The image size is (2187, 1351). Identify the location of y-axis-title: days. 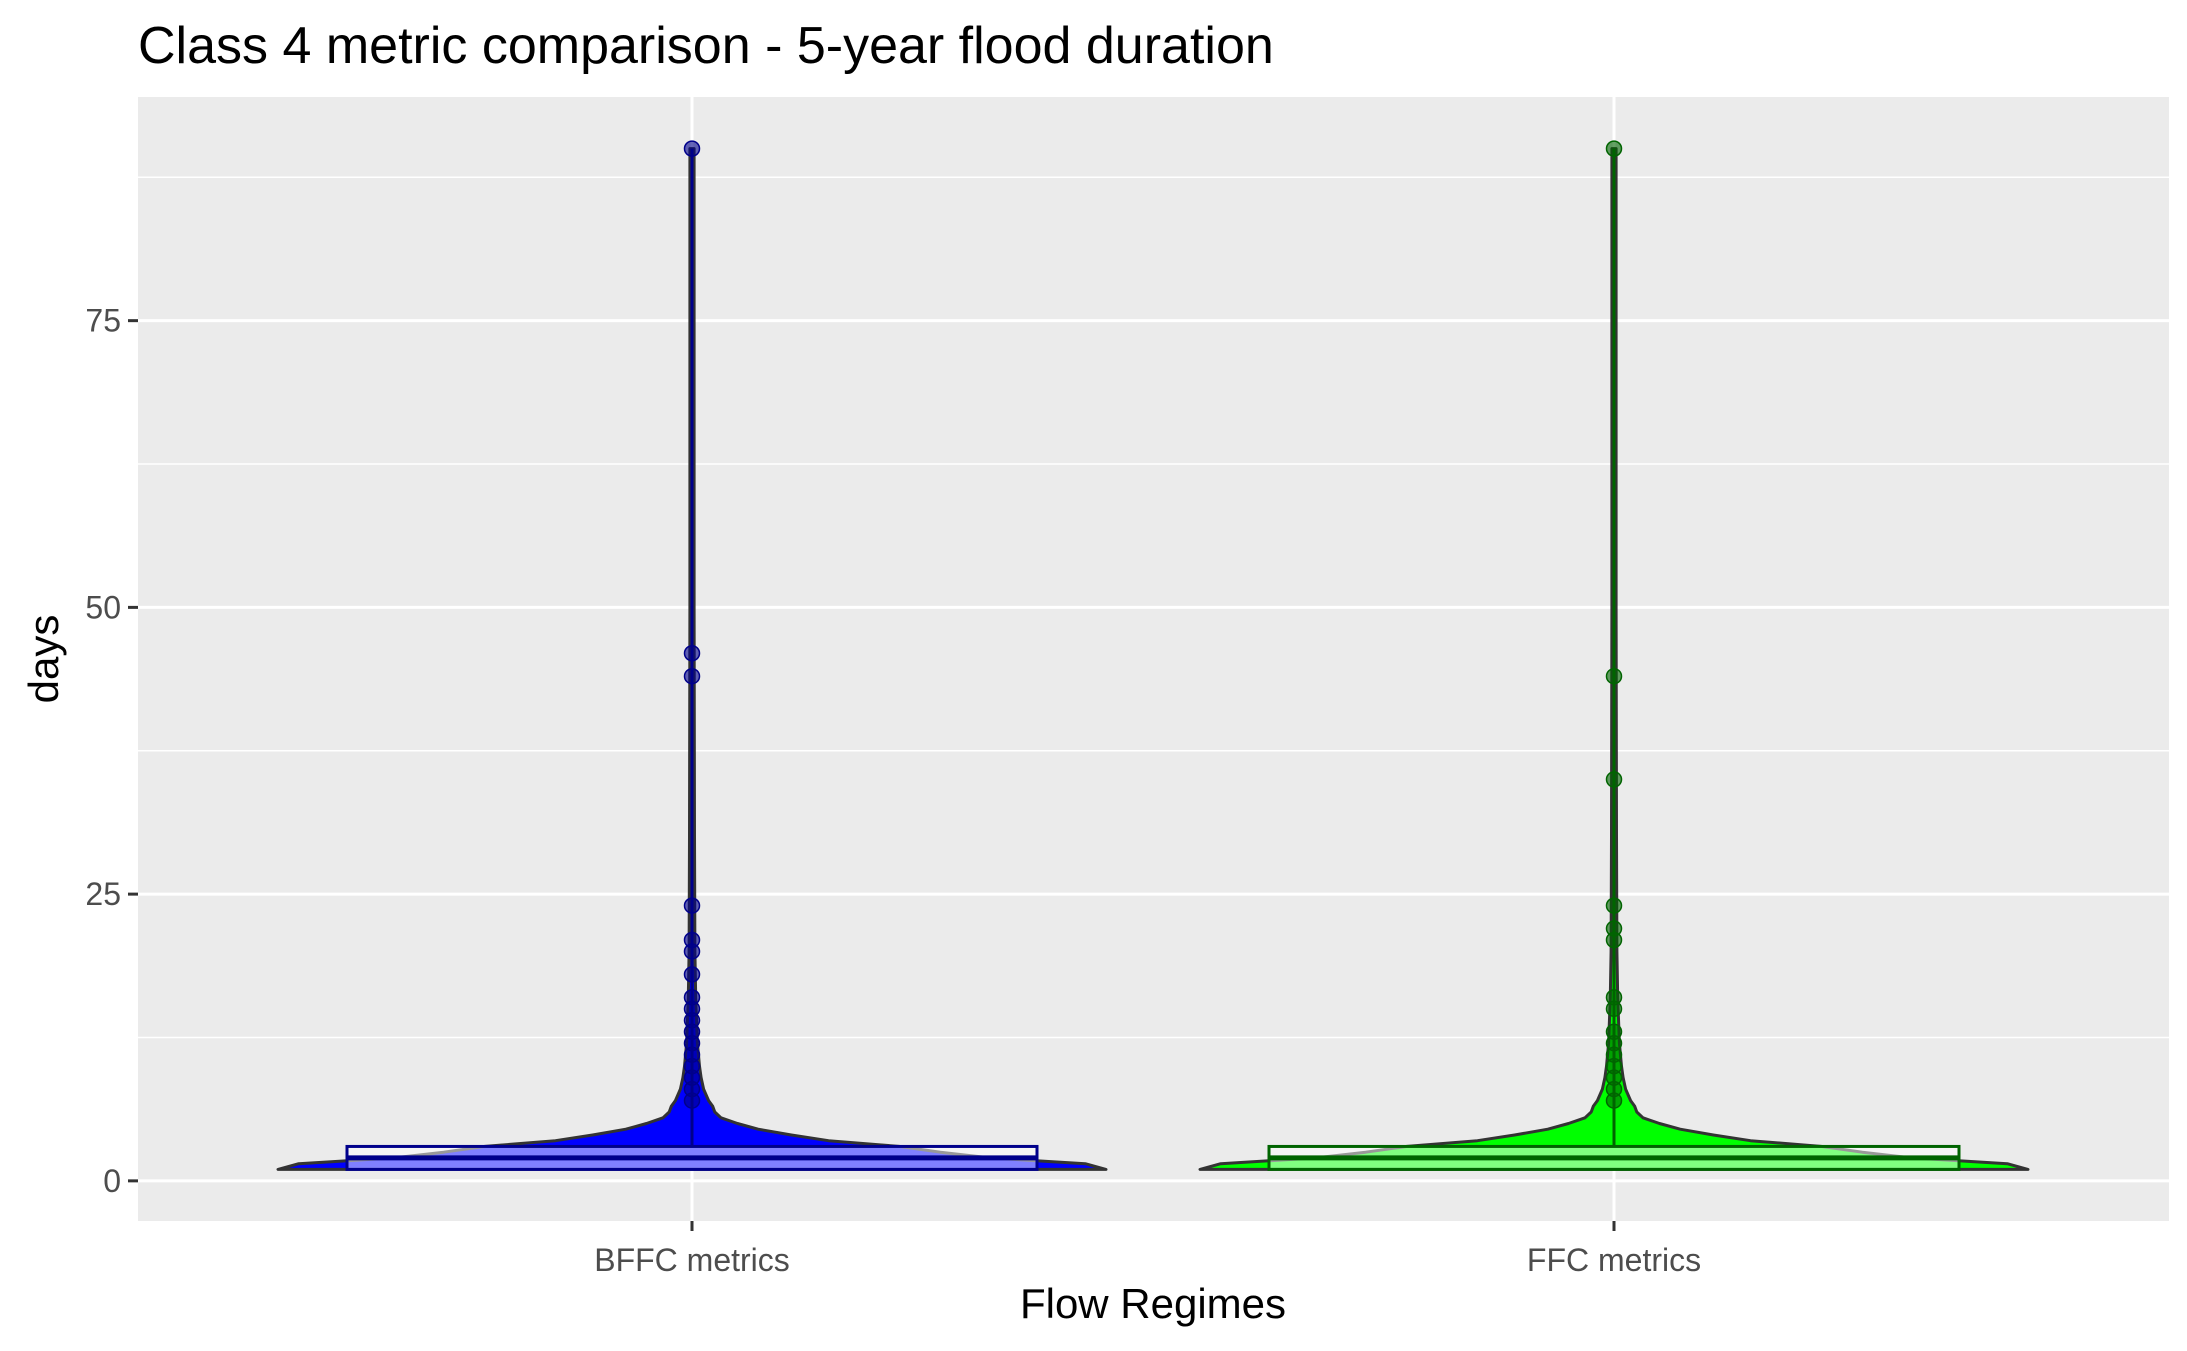
(43, 659).